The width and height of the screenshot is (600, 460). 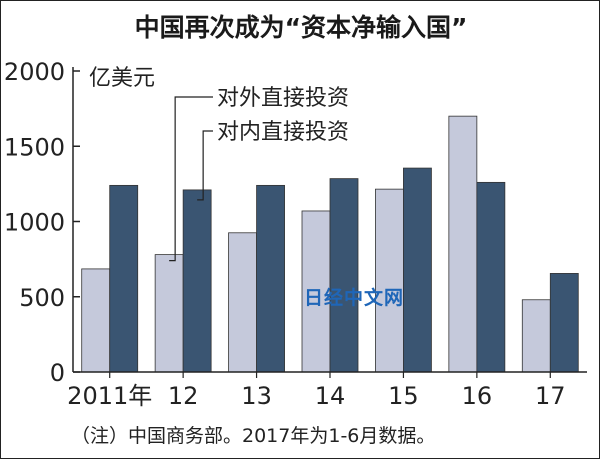 I want to click on y-axis: 0 500 1000 1500 2000, so click(x=42, y=222).